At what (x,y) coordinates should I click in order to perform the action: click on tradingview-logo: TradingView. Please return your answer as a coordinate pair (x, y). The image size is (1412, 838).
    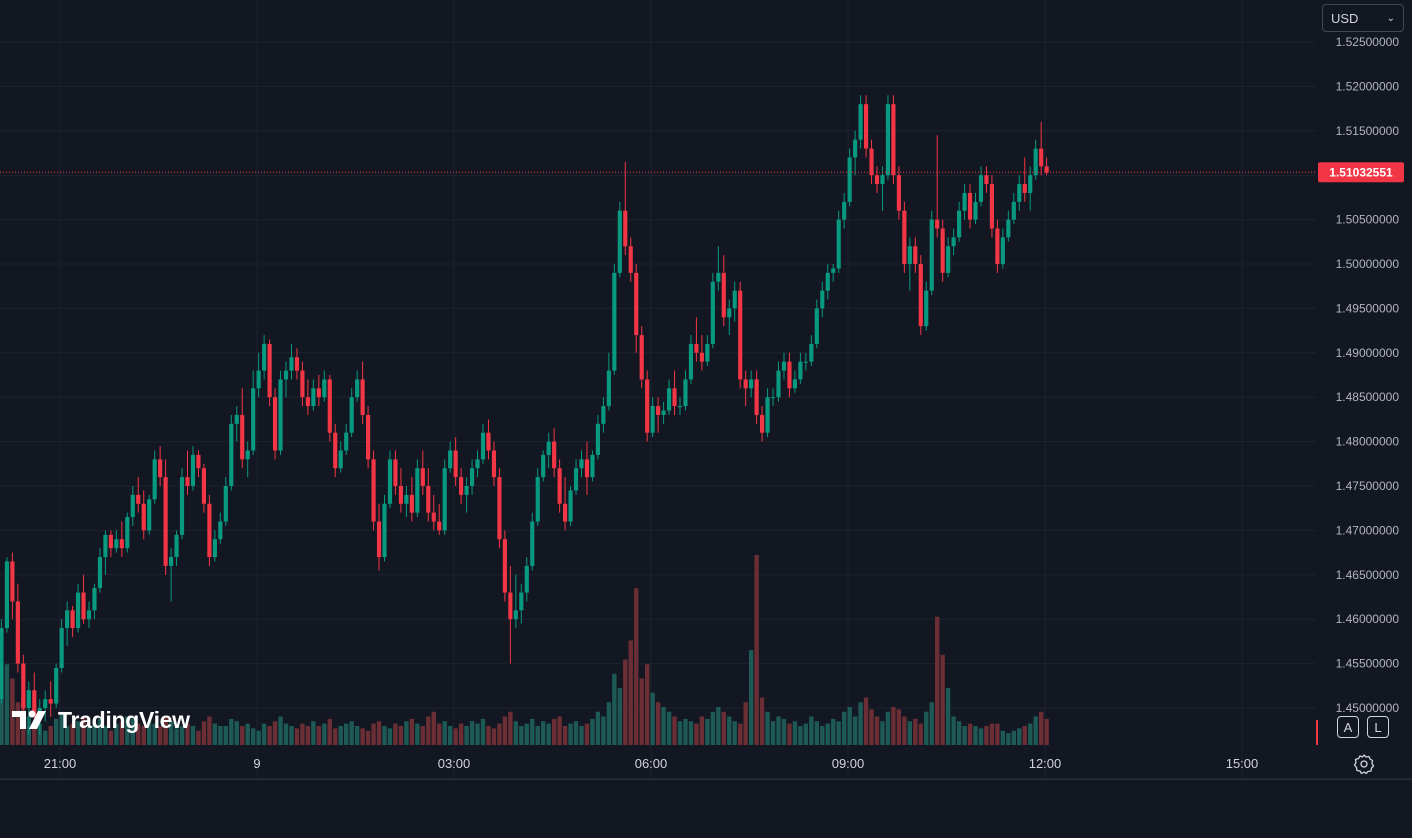
    Looking at the image, I should click on (101, 720).